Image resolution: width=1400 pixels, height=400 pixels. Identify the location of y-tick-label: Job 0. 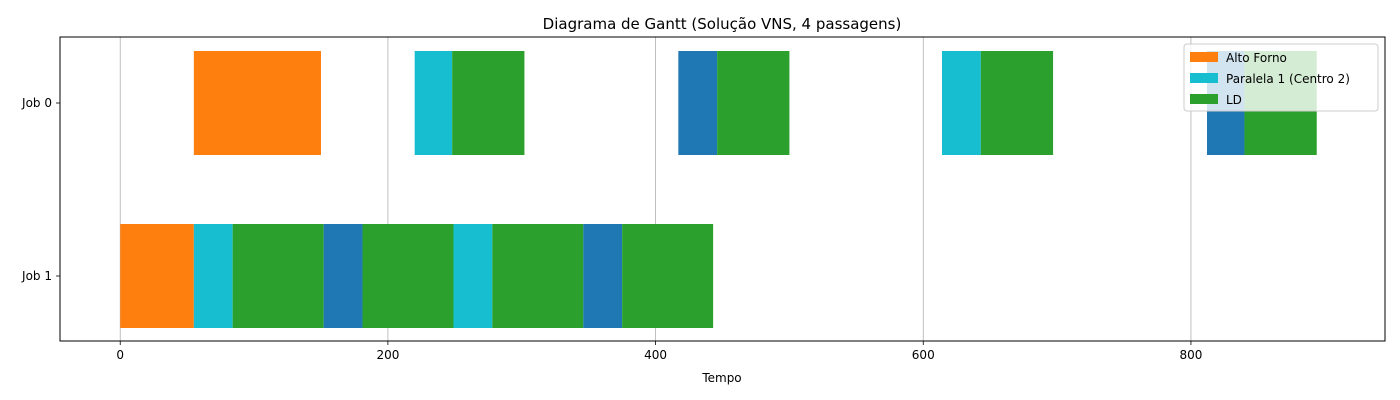
(36, 103).